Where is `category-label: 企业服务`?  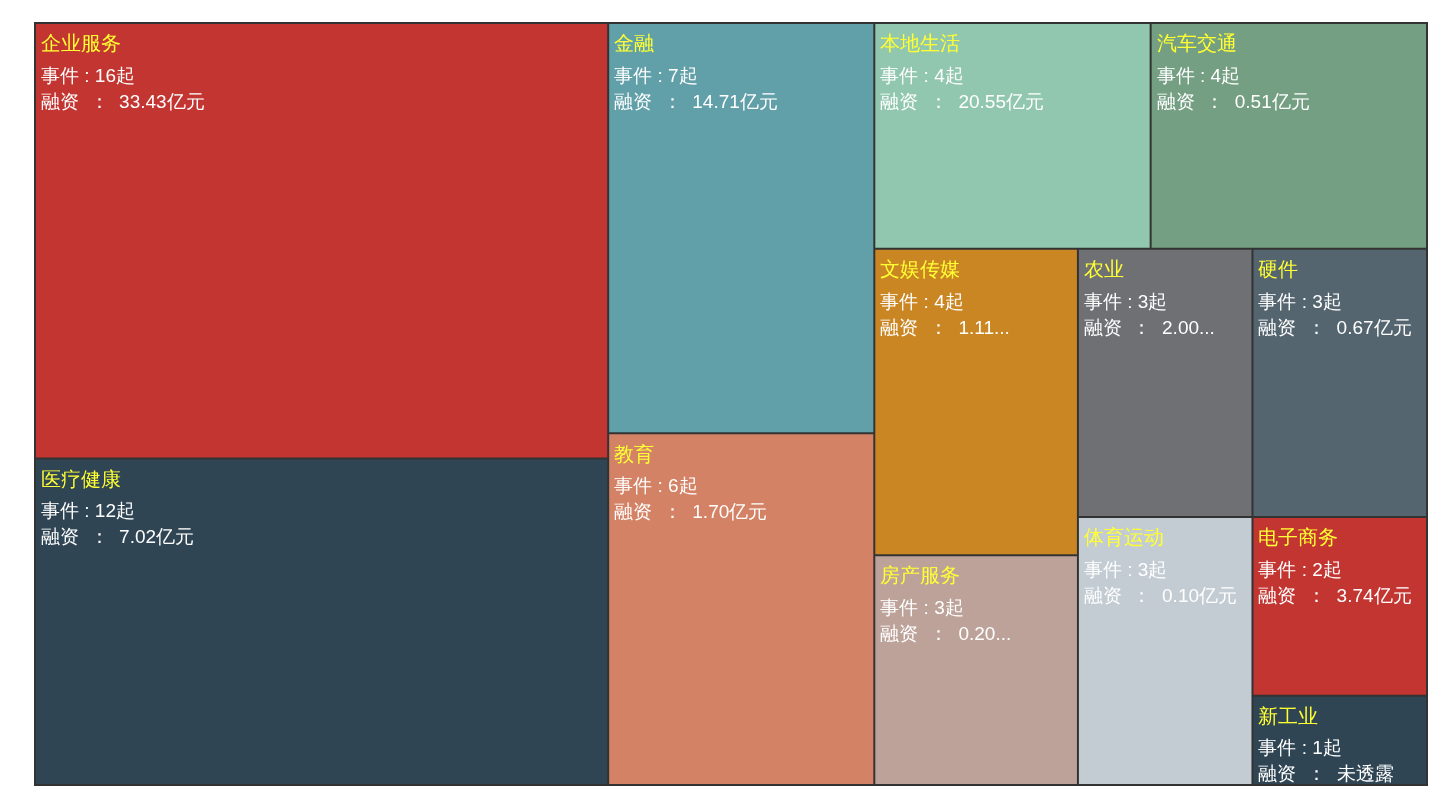
category-label: 企业服务 is located at coordinates (81, 43).